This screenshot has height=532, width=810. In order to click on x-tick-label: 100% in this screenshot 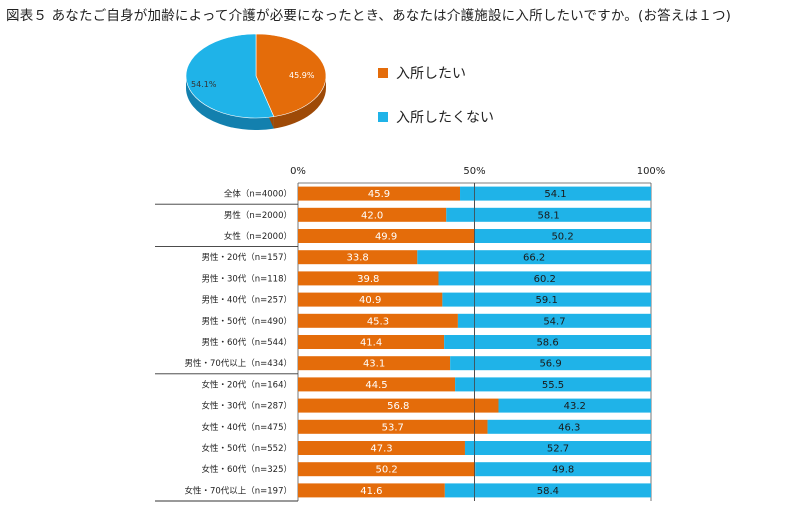, I will do `click(651, 171)`.